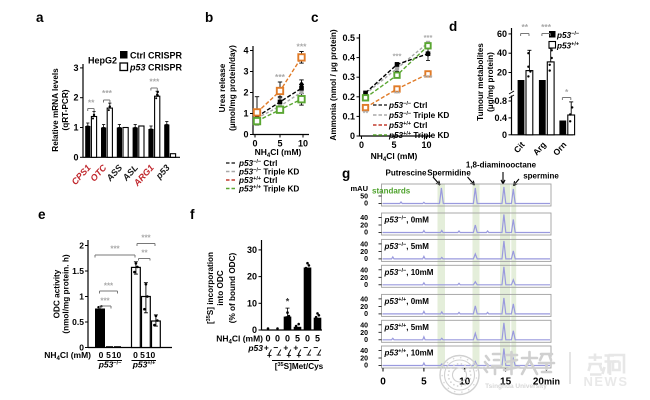 The width and height of the screenshot is (650, 400). Describe the element at coordinates (232, 287) in the screenshot. I see `svg-text: (% of bound ODC)` at that location.